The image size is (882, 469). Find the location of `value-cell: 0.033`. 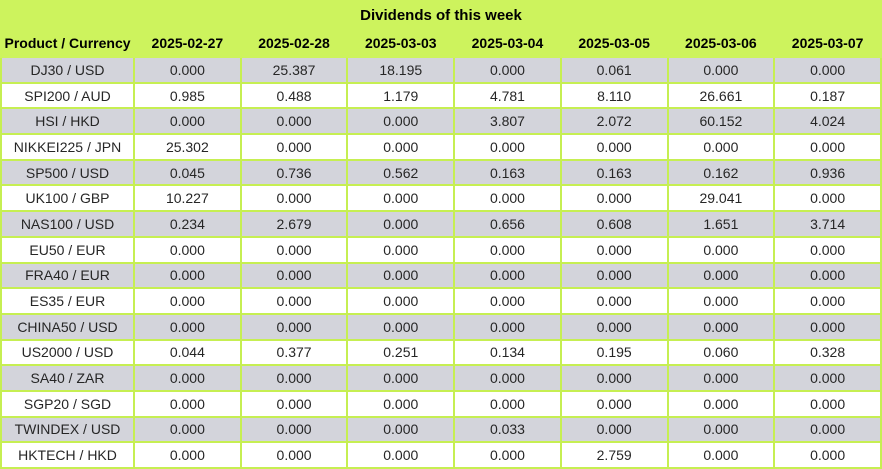

value-cell: 0.033 is located at coordinates (507, 429).